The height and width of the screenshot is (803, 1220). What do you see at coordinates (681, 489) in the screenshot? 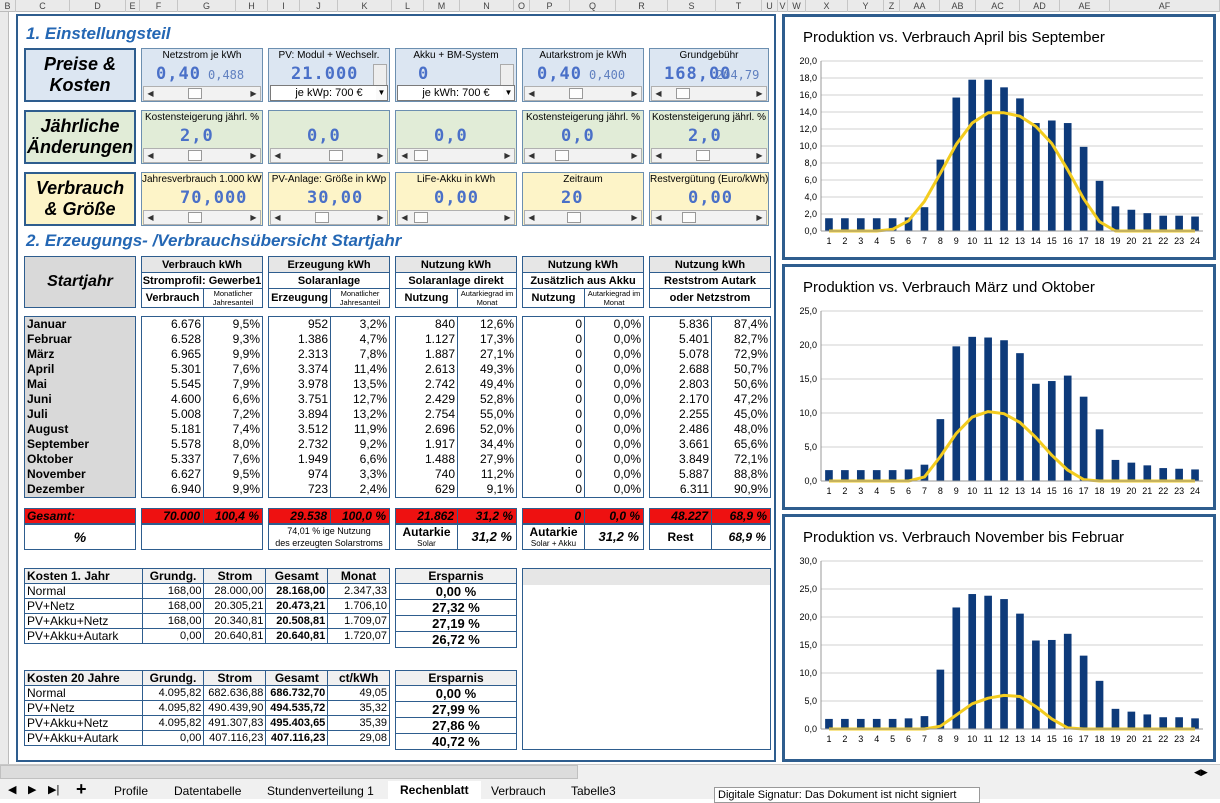
I see `cell-value: 6.311` at bounding box center [681, 489].